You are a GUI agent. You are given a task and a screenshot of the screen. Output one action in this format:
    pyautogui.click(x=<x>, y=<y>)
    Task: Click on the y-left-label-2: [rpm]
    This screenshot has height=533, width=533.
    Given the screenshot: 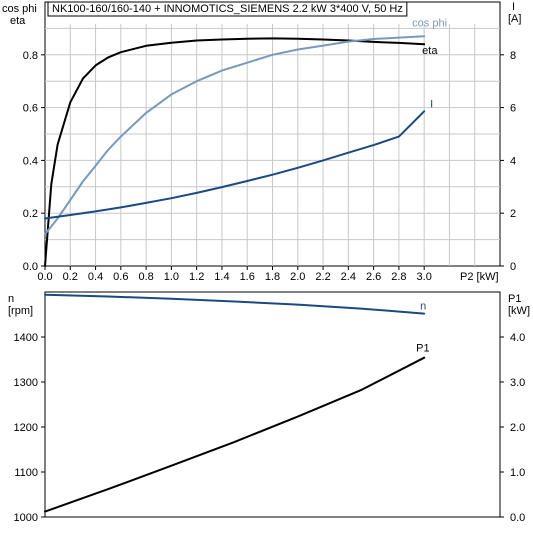 What is the action you would take?
    pyautogui.click(x=20, y=311)
    